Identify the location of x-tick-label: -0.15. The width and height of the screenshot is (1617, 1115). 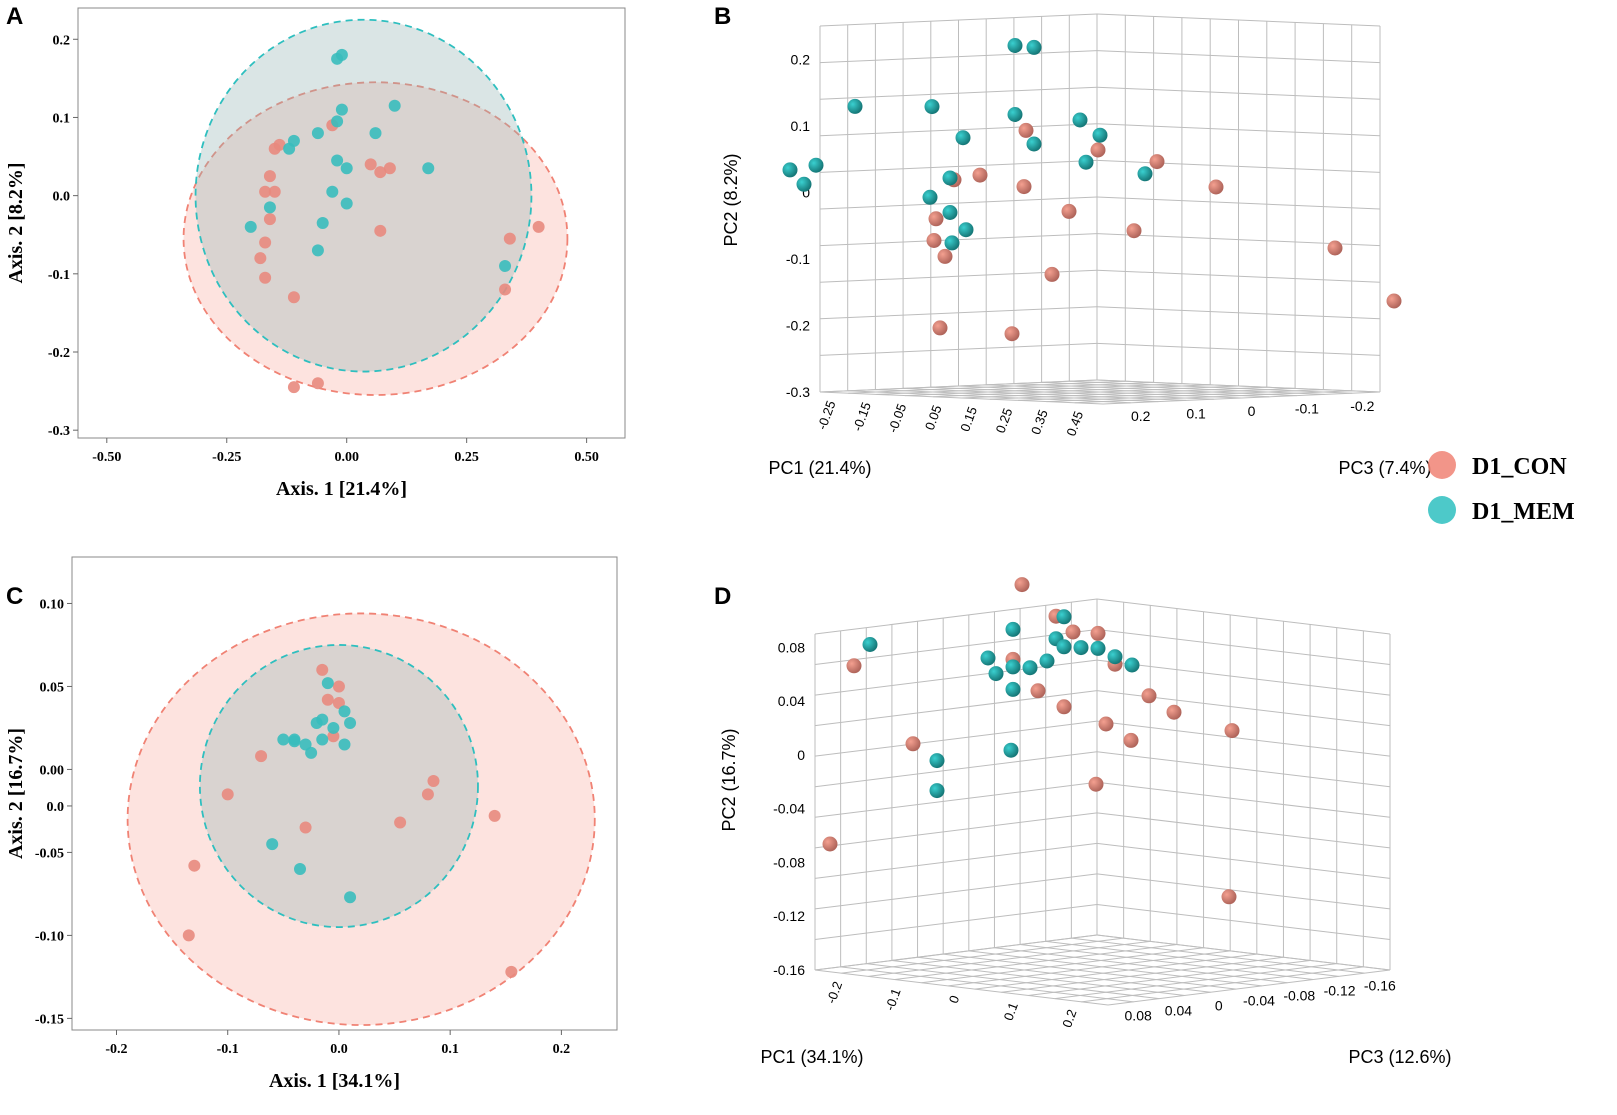
(862, 416).